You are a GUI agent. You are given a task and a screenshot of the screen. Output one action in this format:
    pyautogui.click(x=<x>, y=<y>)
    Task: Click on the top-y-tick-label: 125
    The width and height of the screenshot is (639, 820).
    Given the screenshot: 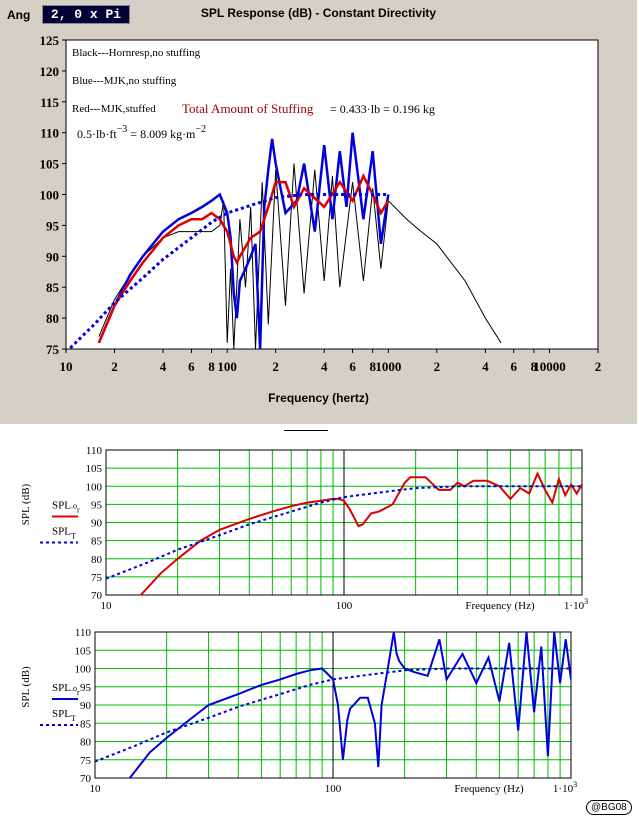 What is the action you would take?
    pyautogui.click(x=50, y=40)
    